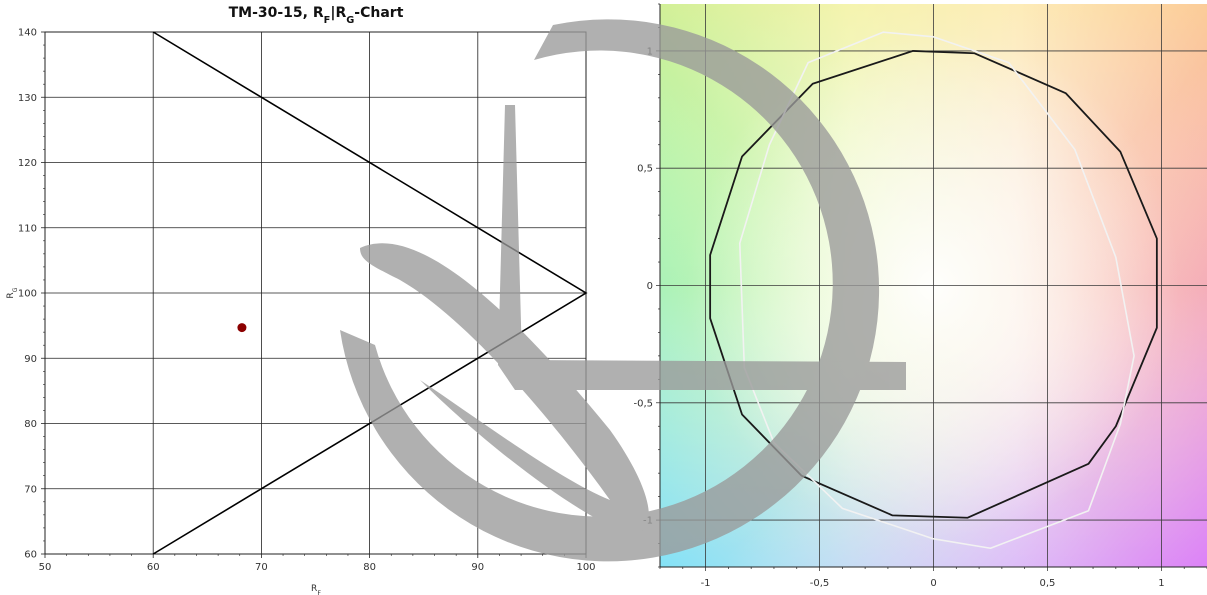 The image size is (1207, 595). Describe the element at coordinates (477, 567) in the screenshot. I see `x-tick-label: 90` at that location.